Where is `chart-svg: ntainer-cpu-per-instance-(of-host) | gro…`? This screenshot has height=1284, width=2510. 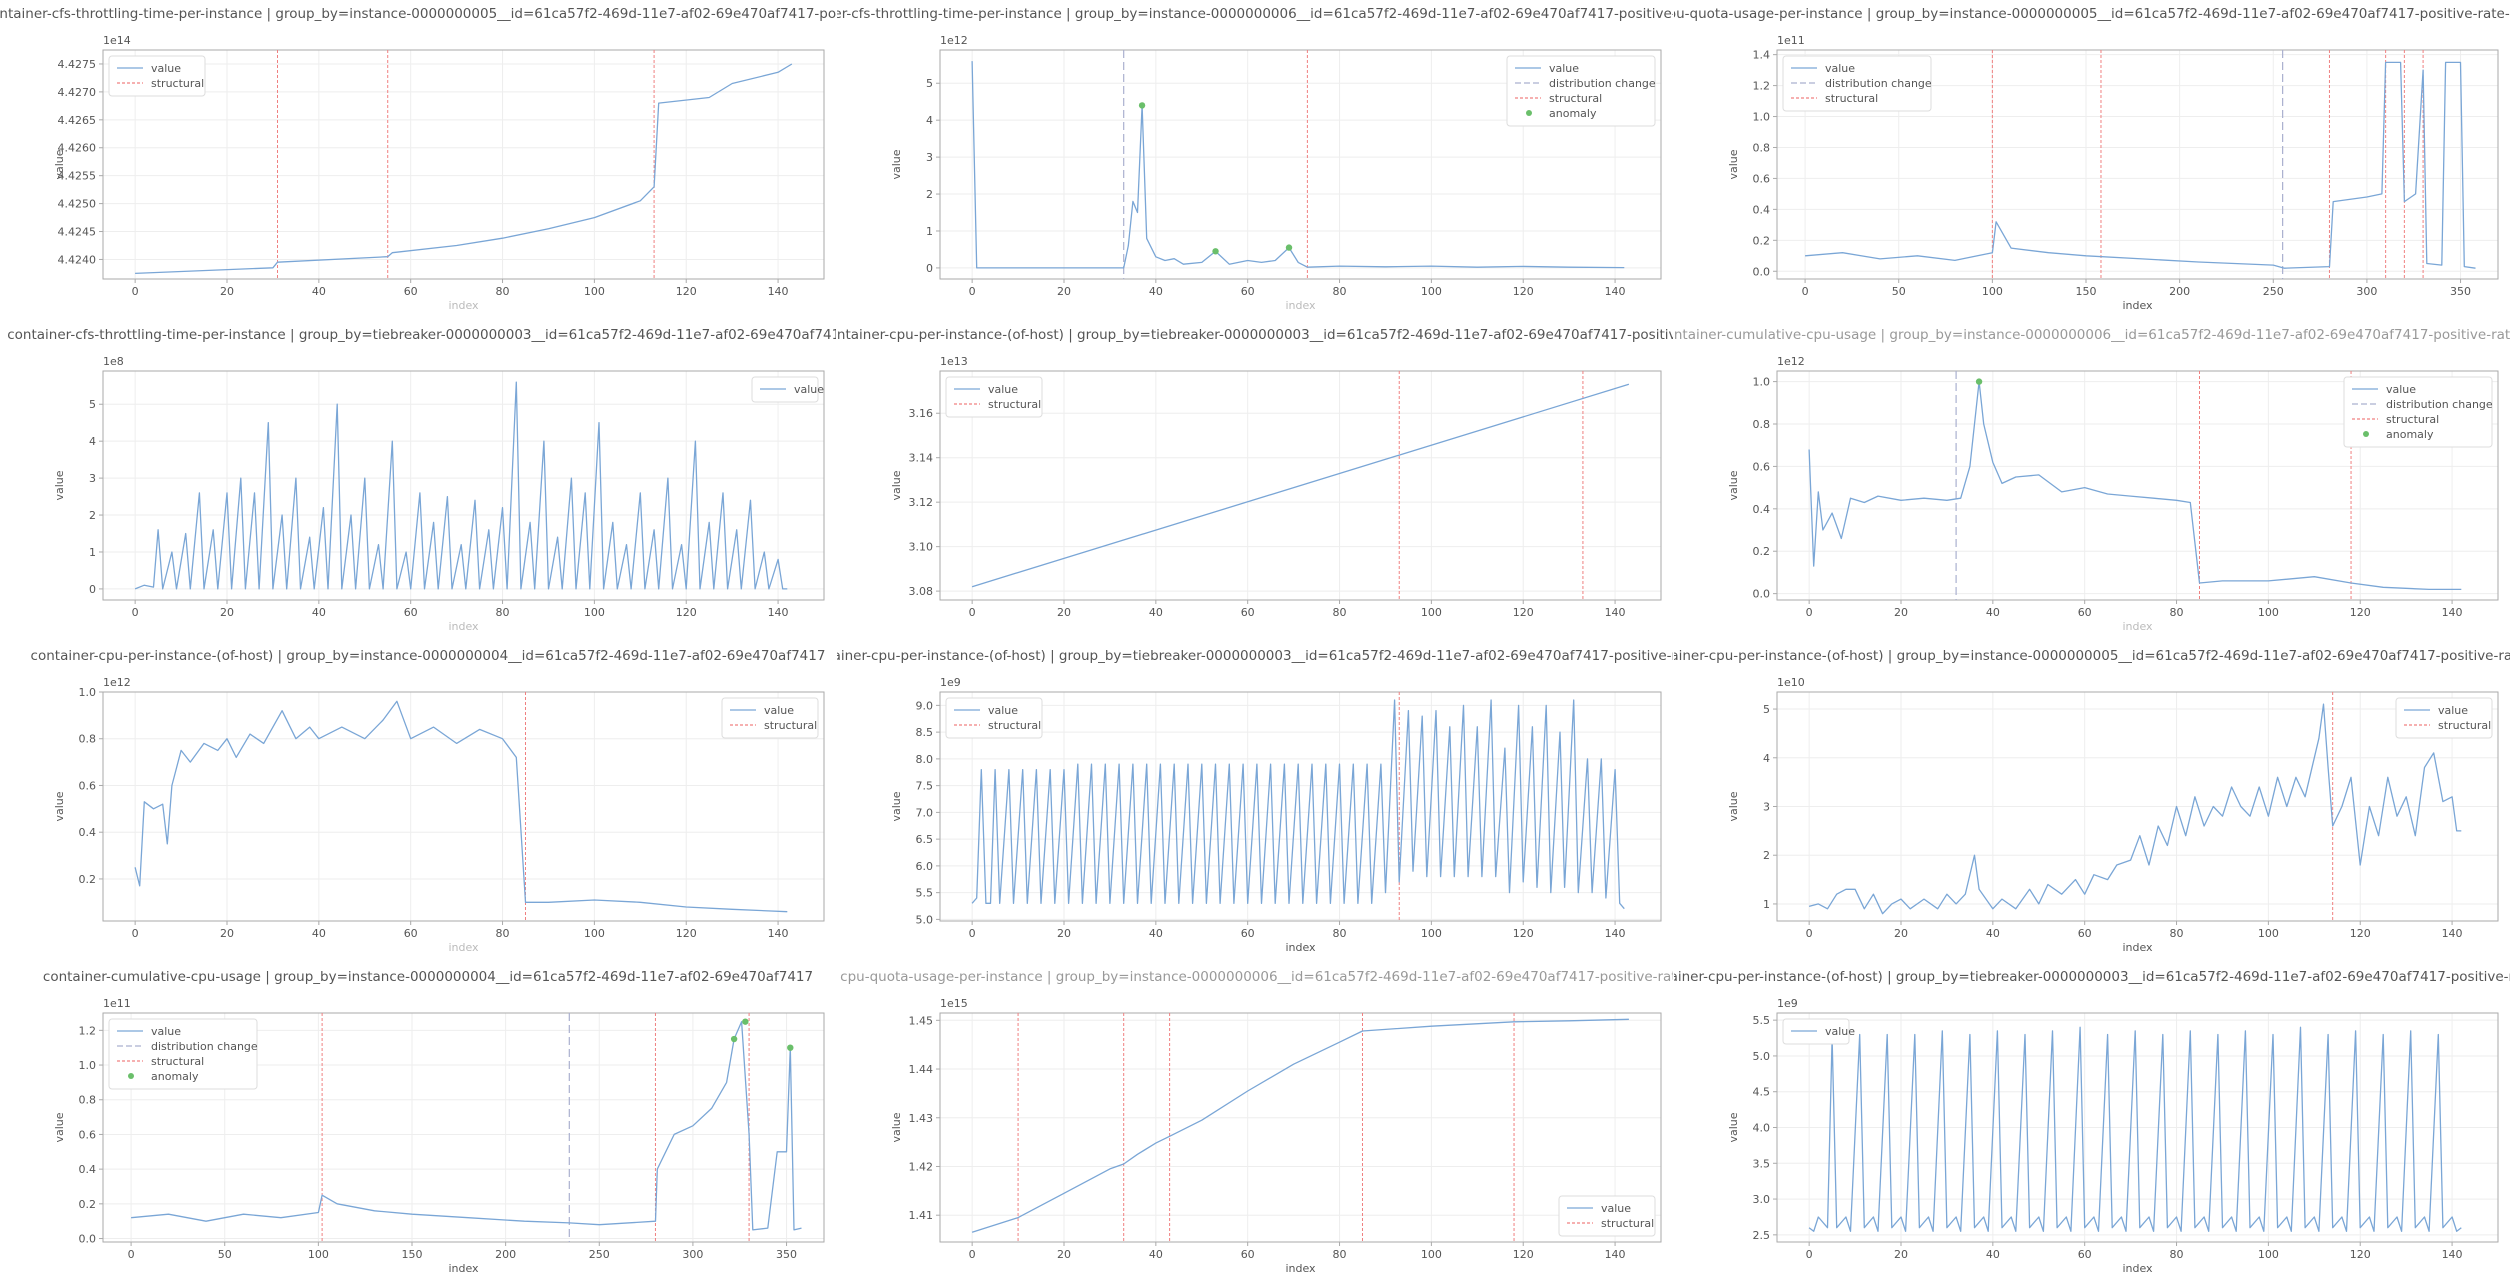 chart-svg: ntainer-cpu-per-instance-(of-host) | gro… is located at coordinates (2092, 1122).